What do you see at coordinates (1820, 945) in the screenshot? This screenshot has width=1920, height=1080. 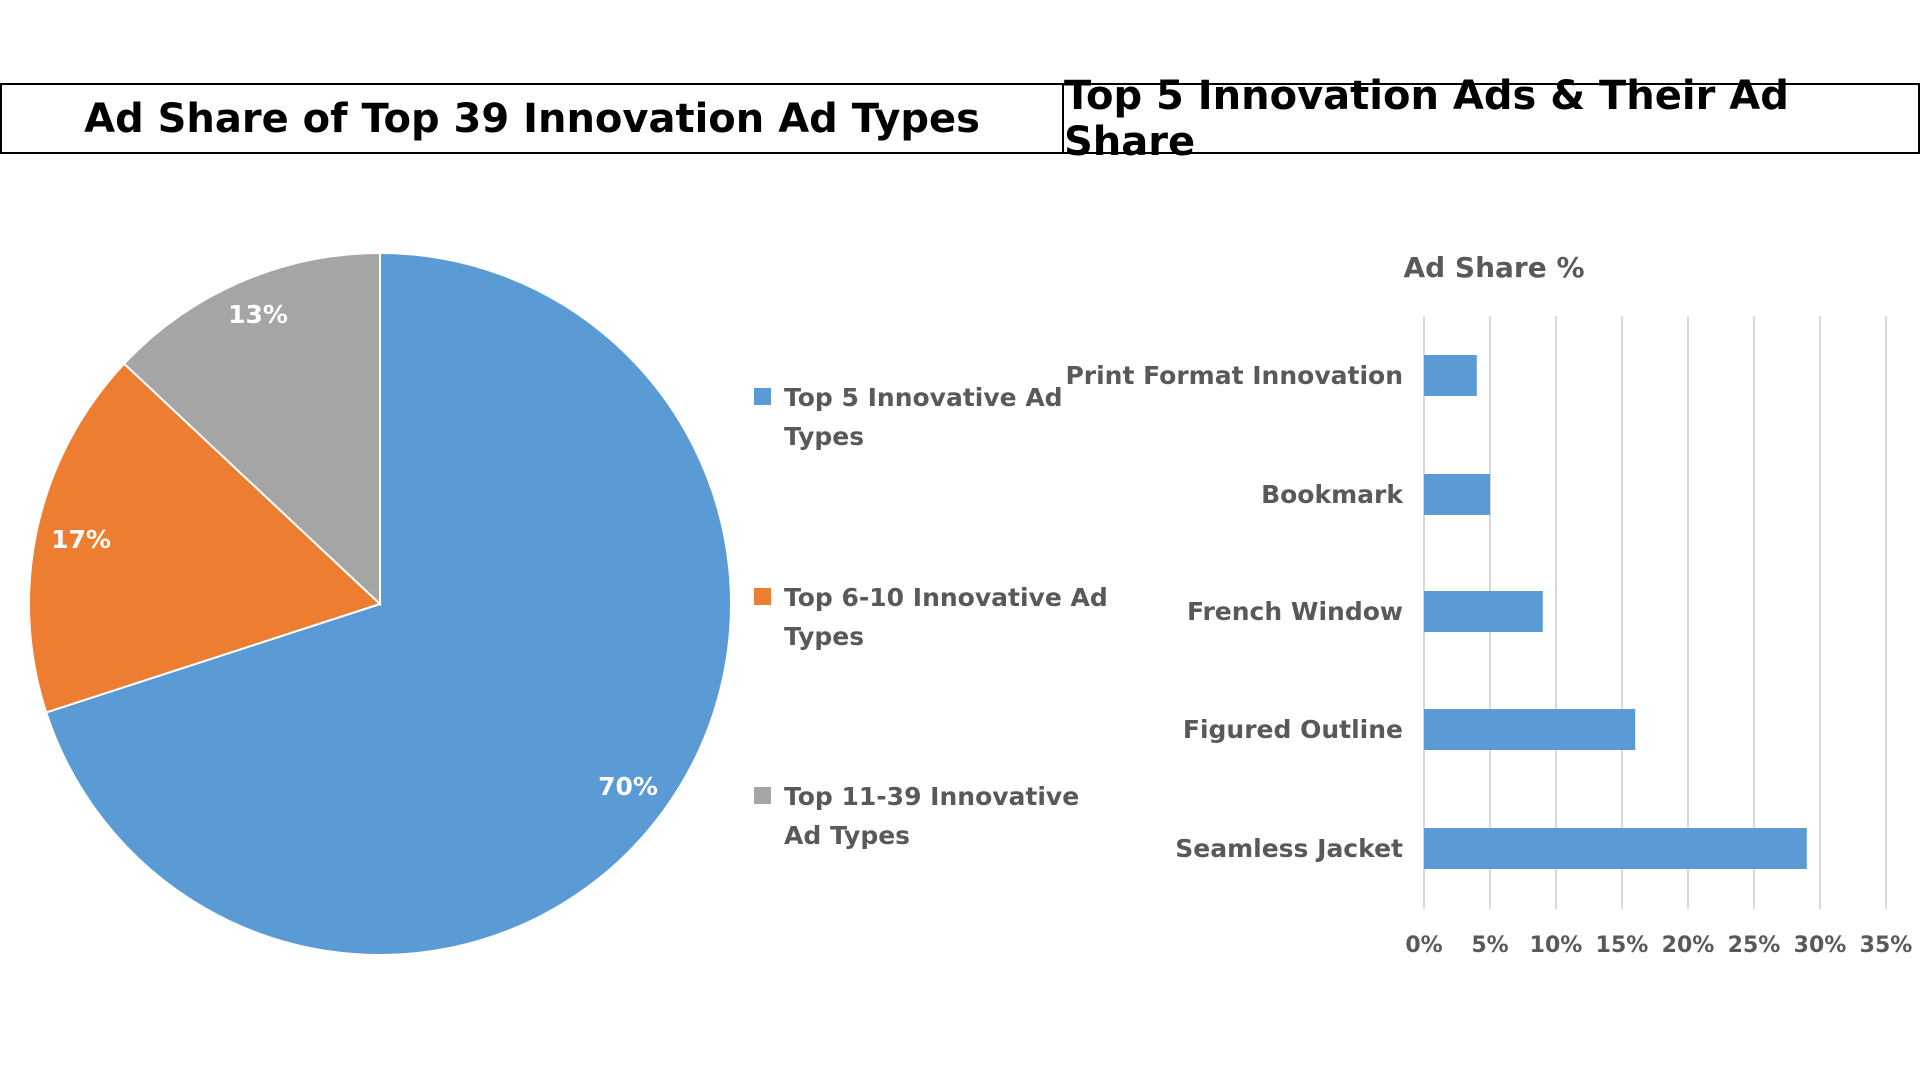 I see `x-tick-label: 30%` at bounding box center [1820, 945].